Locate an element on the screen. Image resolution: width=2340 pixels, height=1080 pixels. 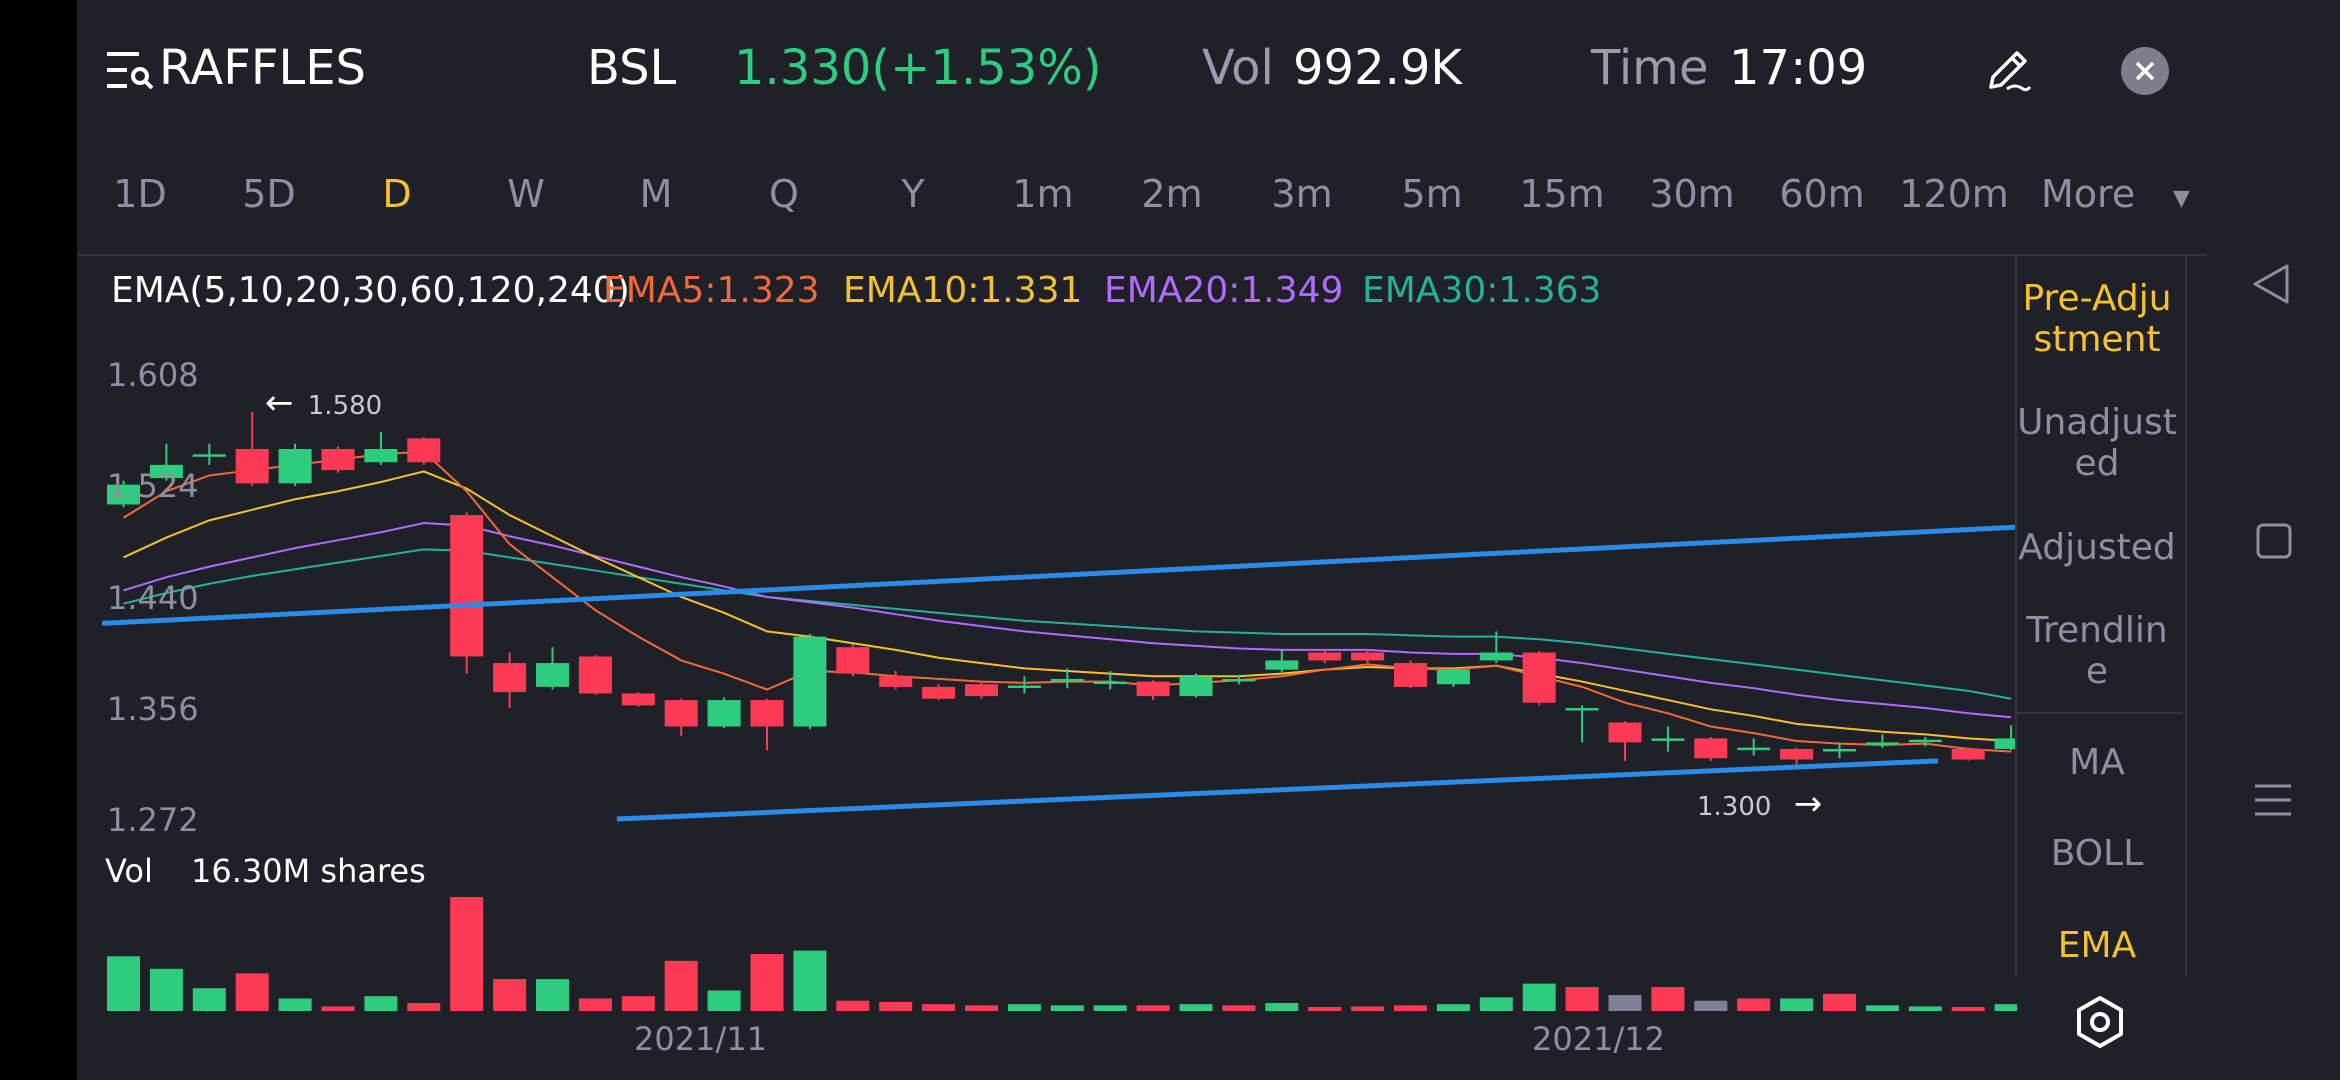
x-axis-label: 2021/11 is located at coordinates (700, 1039).